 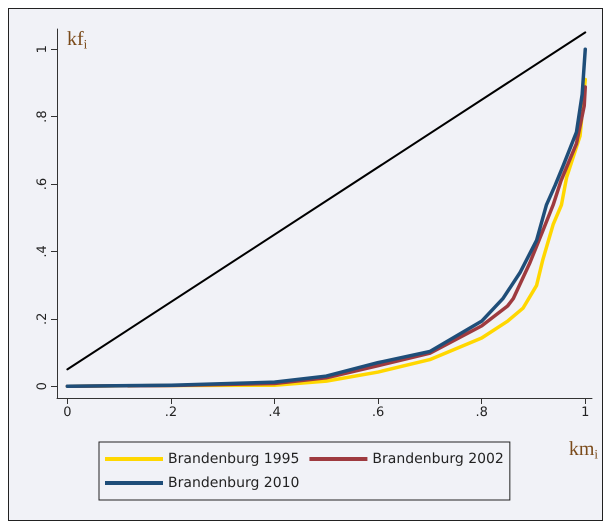 I want to click on legend-label: Brandenburg 2010, so click(x=234, y=483).